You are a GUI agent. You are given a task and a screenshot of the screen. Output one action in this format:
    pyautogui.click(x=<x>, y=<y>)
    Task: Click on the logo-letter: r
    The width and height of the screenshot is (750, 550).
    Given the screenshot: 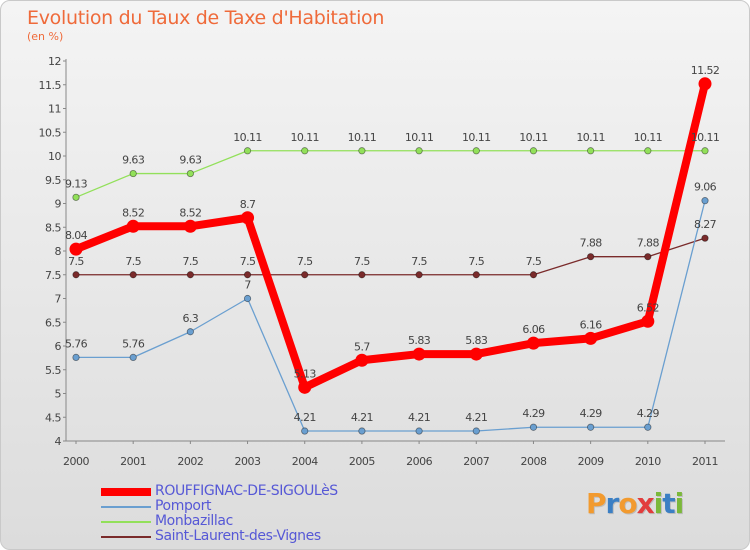 What is the action you would take?
    pyautogui.click(x=612, y=503)
    